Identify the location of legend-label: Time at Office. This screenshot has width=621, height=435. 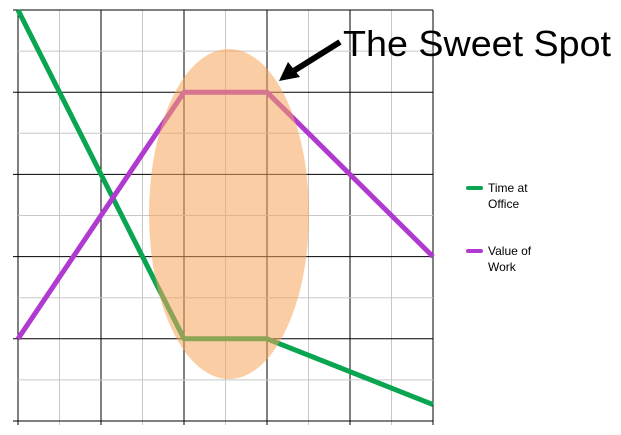
(508, 196).